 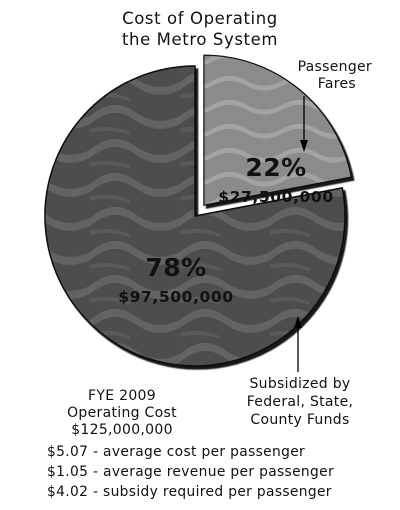 What do you see at coordinates (298, 322) in the screenshot?
I see `annotation-arrowhead-subsidized` at bounding box center [298, 322].